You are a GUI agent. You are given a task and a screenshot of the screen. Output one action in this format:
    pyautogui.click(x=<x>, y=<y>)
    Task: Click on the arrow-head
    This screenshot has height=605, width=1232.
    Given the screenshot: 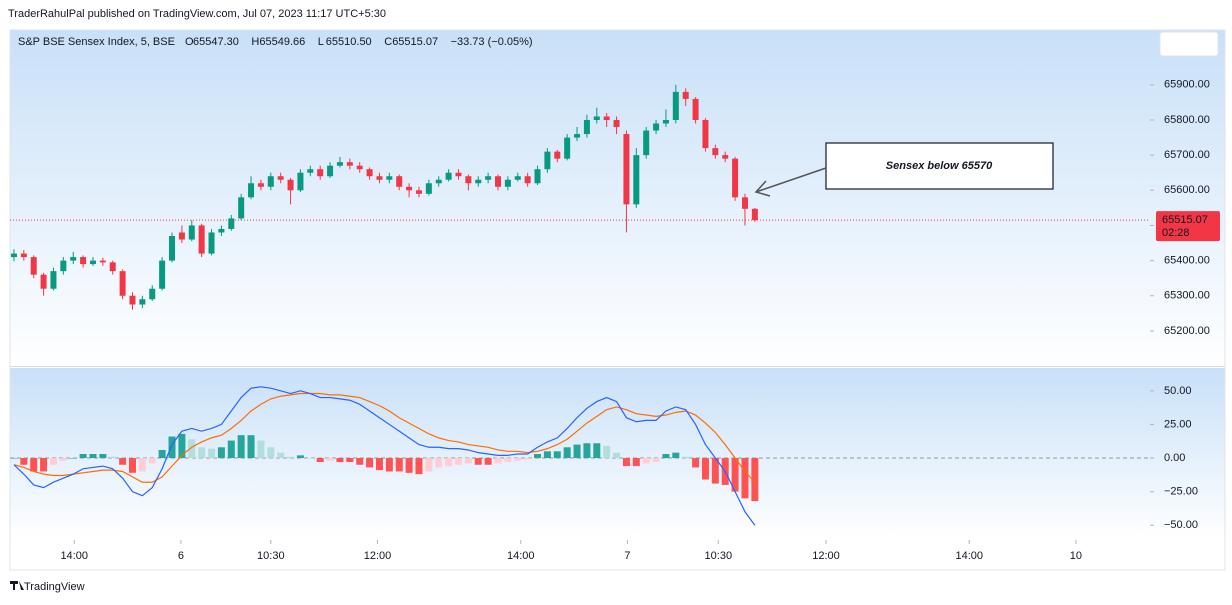 What is the action you would take?
    pyautogui.click(x=762, y=188)
    